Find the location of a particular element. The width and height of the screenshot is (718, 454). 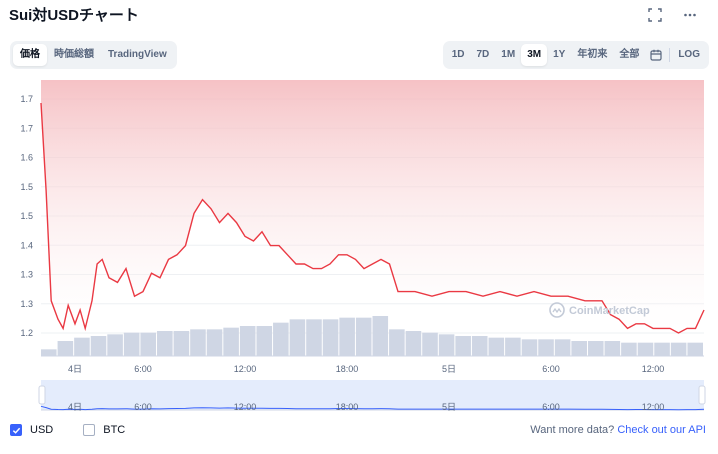

navigator-tick-label: 4日 is located at coordinates (75, 407).